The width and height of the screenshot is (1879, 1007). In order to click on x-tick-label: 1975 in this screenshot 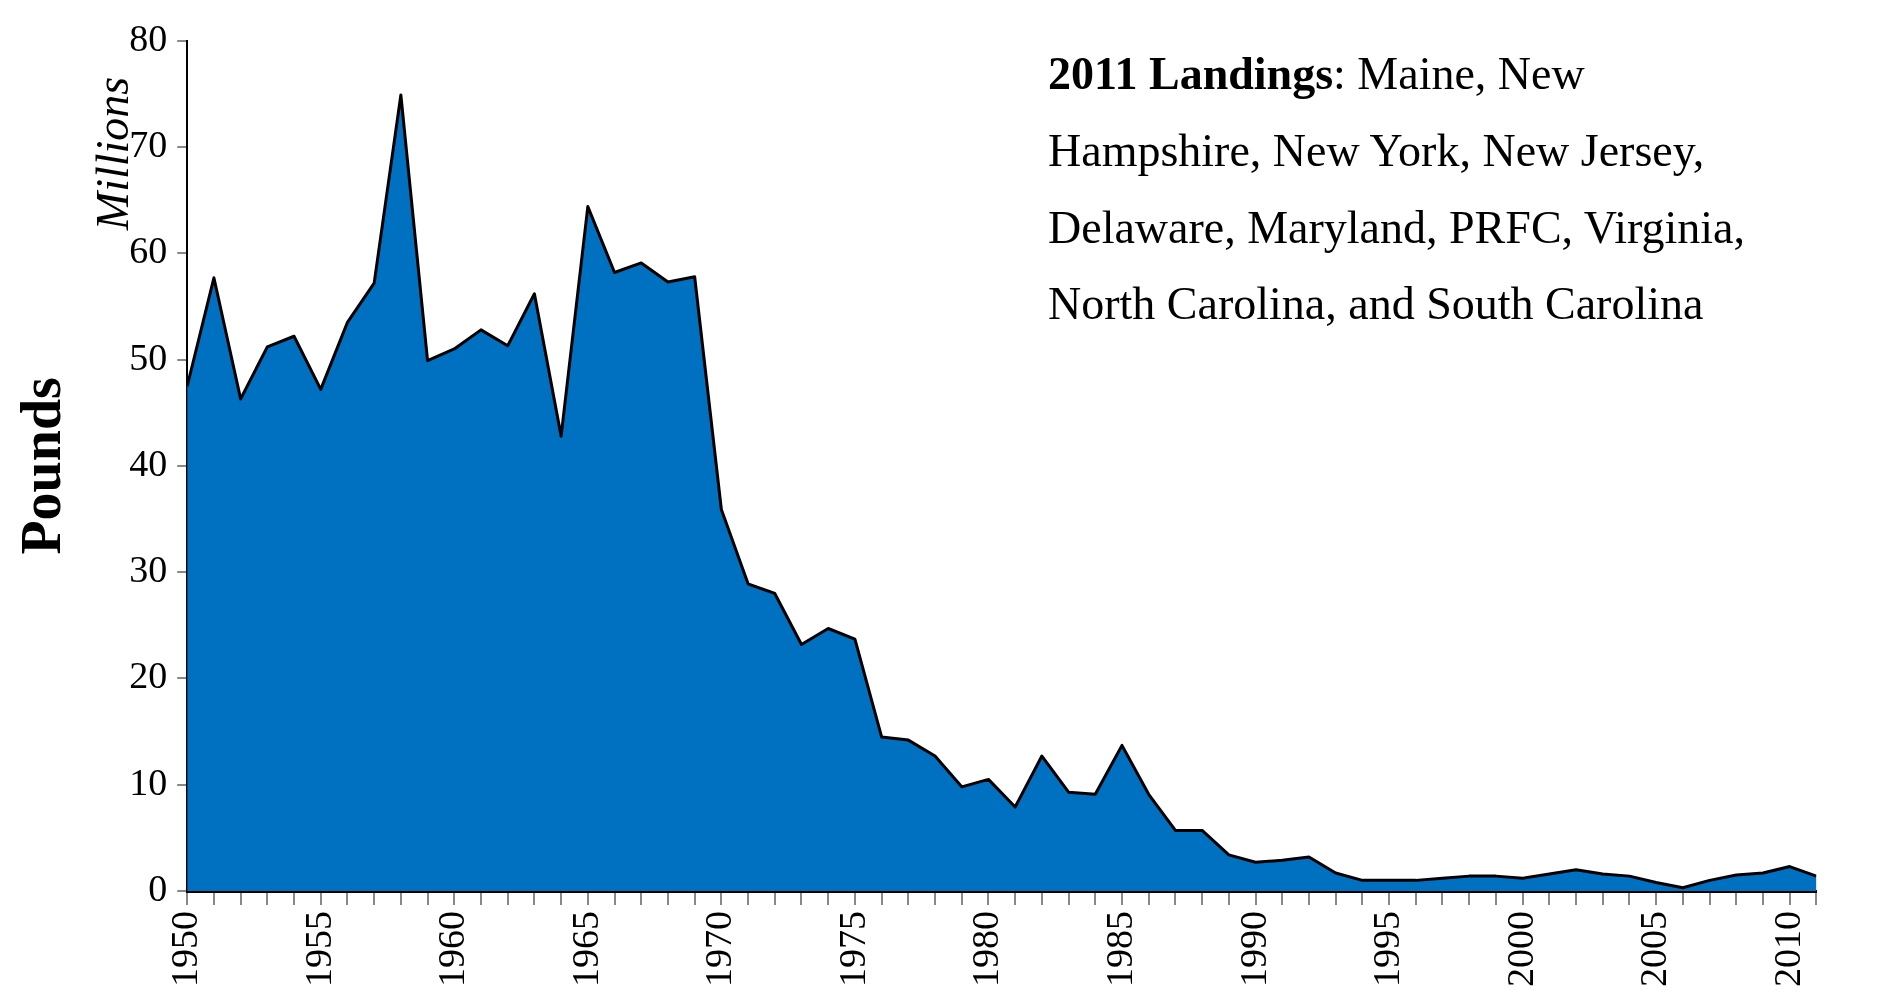, I will do `click(851, 949)`.